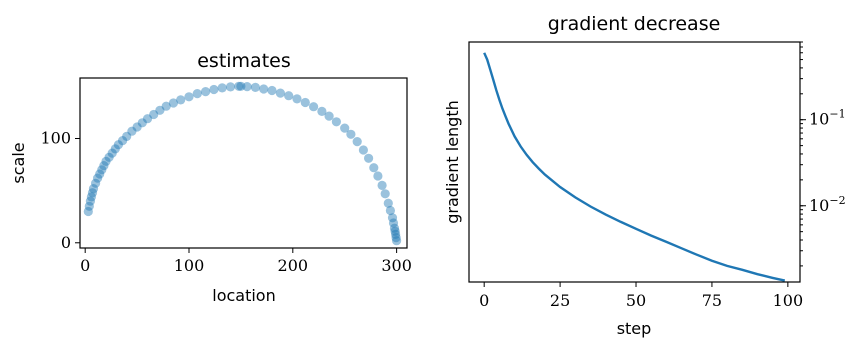 The height and width of the screenshot is (341, 853). What do you see at coordinates (246, 261) in the screenshot?
I see `x-axis: 0 100 200 300` at bounding box center [246, 261].